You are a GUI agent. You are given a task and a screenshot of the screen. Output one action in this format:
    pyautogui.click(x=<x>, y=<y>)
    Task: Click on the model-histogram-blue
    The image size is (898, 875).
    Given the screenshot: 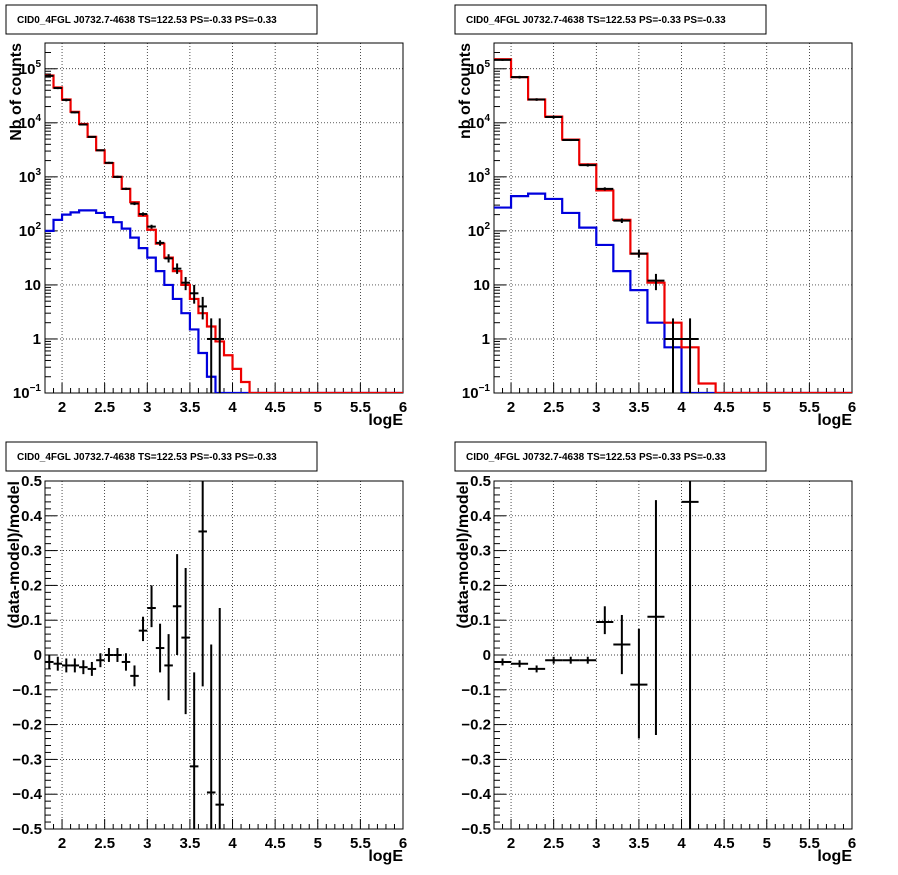 What is the action you would take?
    pyautogui.click(x=673, y=292)
    